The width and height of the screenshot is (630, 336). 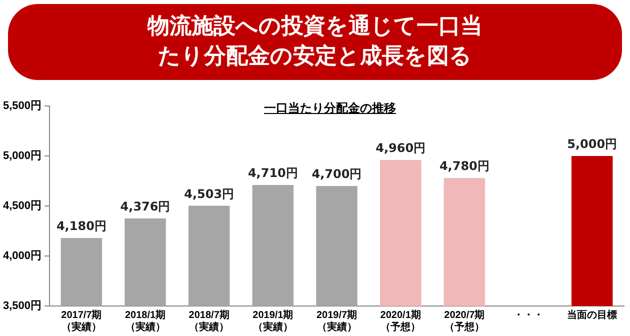 I want to click on data-label: 5,000円, so click(x=592, y=144).